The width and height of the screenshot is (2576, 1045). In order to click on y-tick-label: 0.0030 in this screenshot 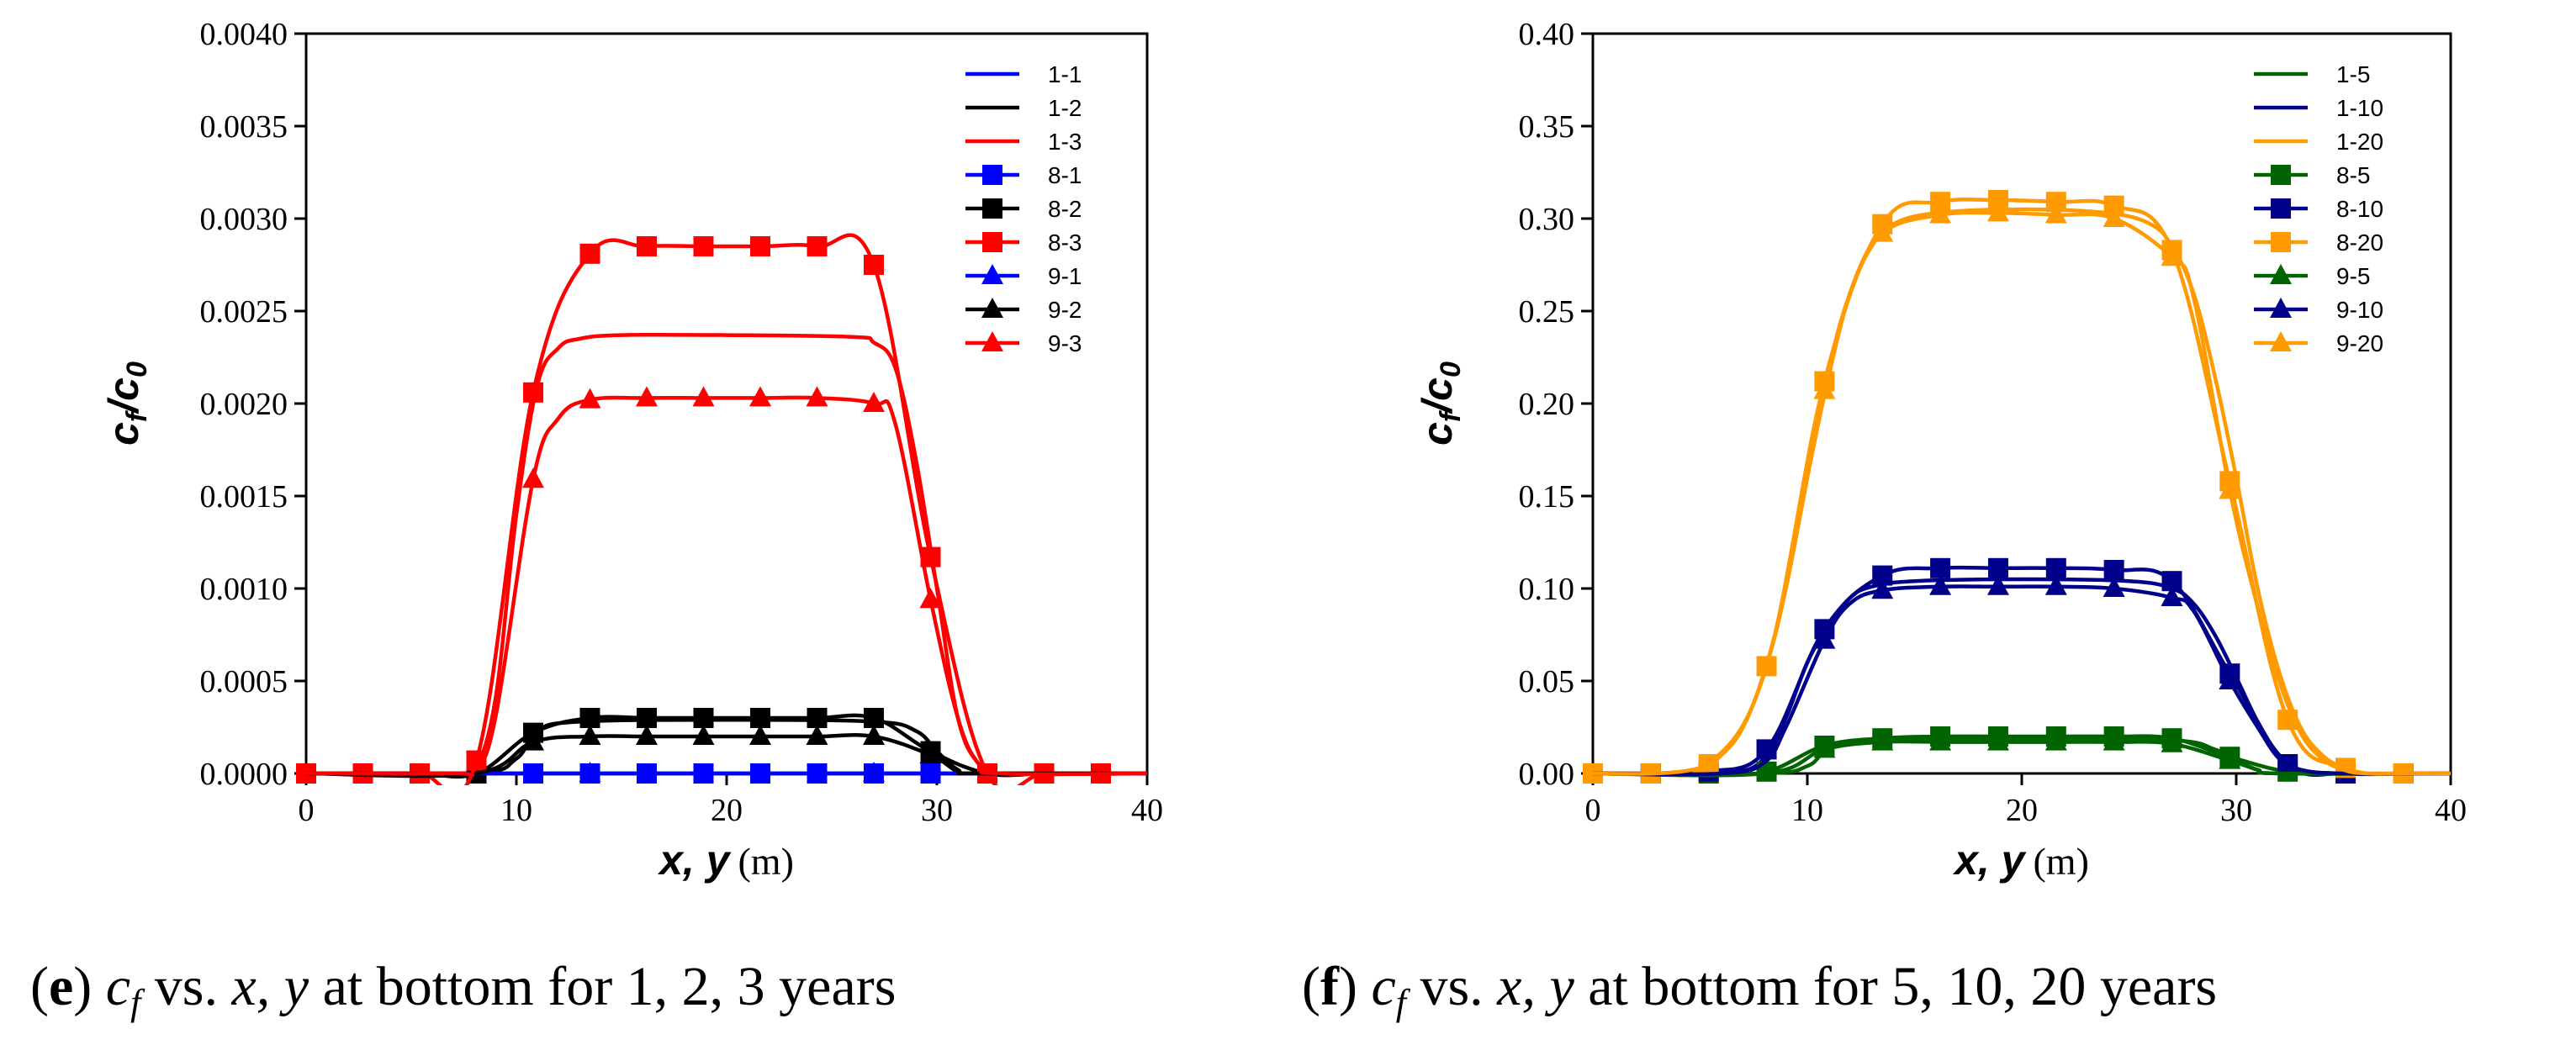, I will do `click(244, 219)`.